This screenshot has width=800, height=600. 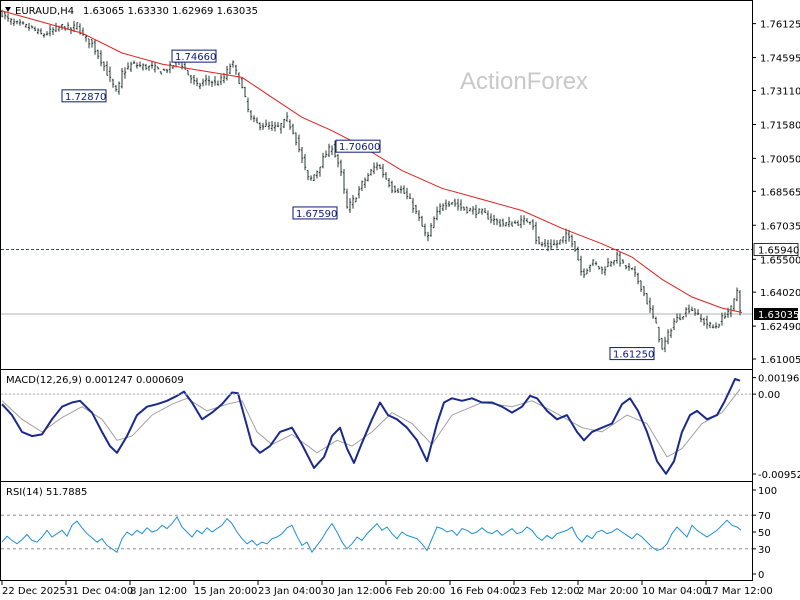 I want to click on time-tick-label: 31 Dec 04:00, so click(x=99, y=591).